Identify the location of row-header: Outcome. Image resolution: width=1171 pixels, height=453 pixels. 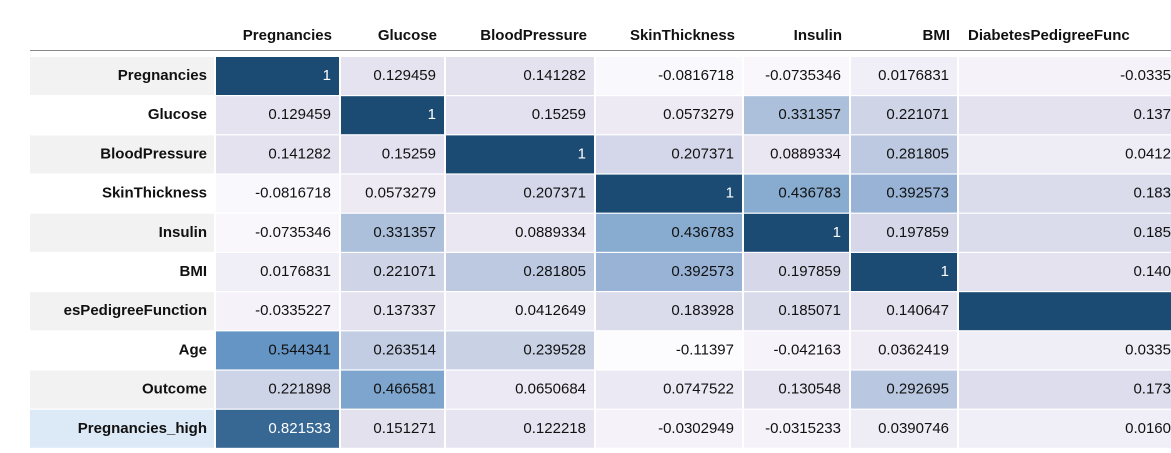
(174, 389).